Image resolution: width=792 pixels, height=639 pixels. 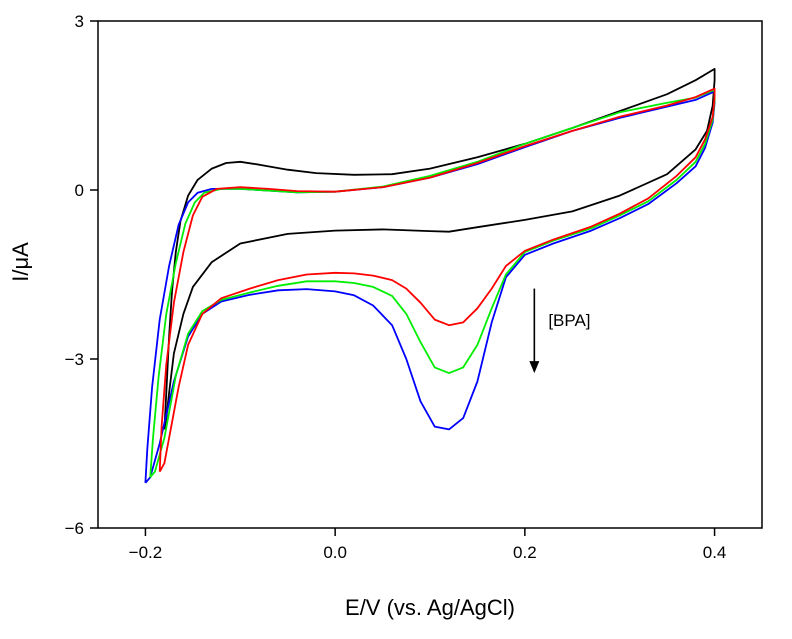 What do you see at coordinates (335, 552) in the screenshot?
I see `x-tick-label: 0.0` at bounding box center [335, 552].